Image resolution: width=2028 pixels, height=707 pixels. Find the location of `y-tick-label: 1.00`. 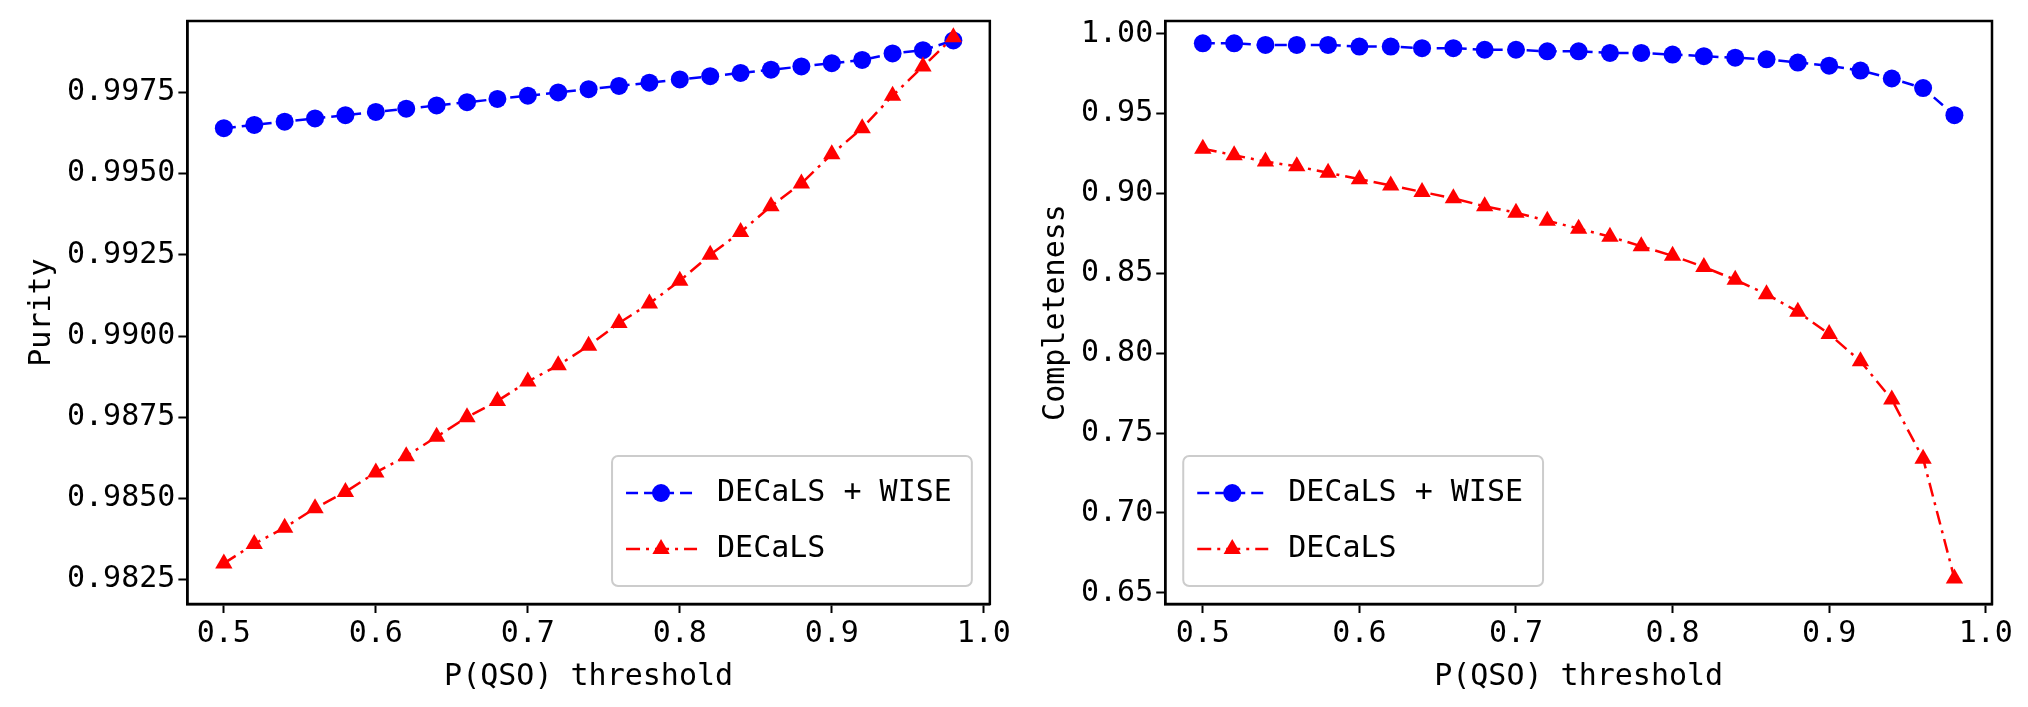

y-tick-label: 1.00 is located at coordinates (1117, 31).